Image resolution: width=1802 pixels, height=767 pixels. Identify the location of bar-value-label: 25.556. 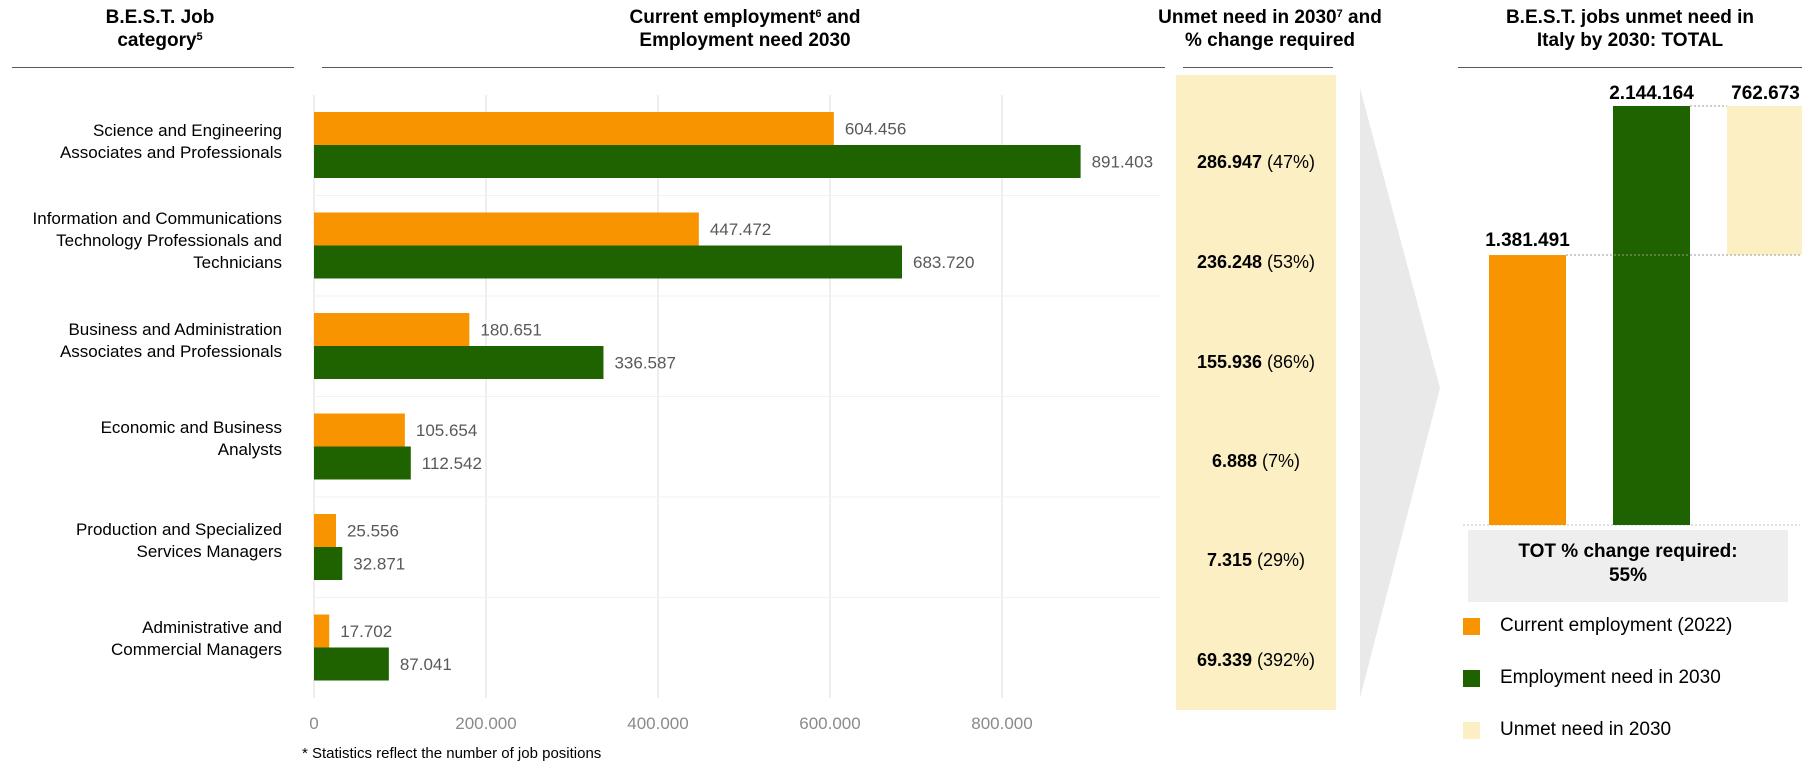
(373, 531).